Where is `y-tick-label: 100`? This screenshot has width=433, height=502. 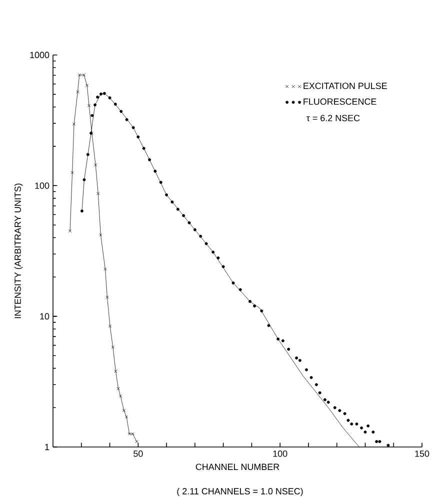
y-tick-label: 100 is located at coordinates (42, 185).